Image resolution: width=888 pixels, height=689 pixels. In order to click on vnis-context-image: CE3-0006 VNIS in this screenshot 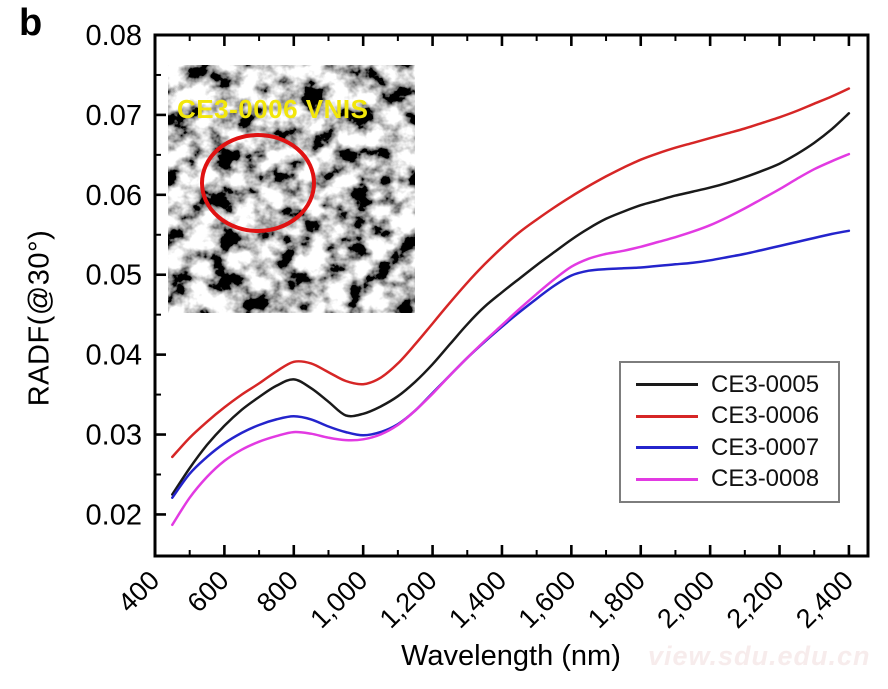, I will do `click(291, 189)`.